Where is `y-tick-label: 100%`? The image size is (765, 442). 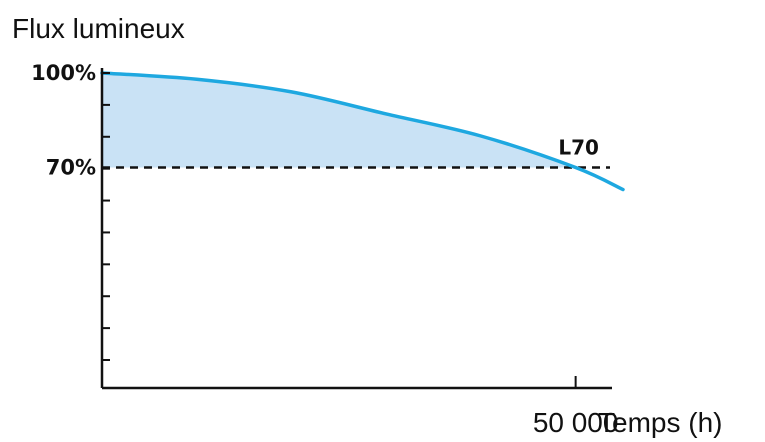 y-tick-label: 100% is located at coordinates (63, 73).